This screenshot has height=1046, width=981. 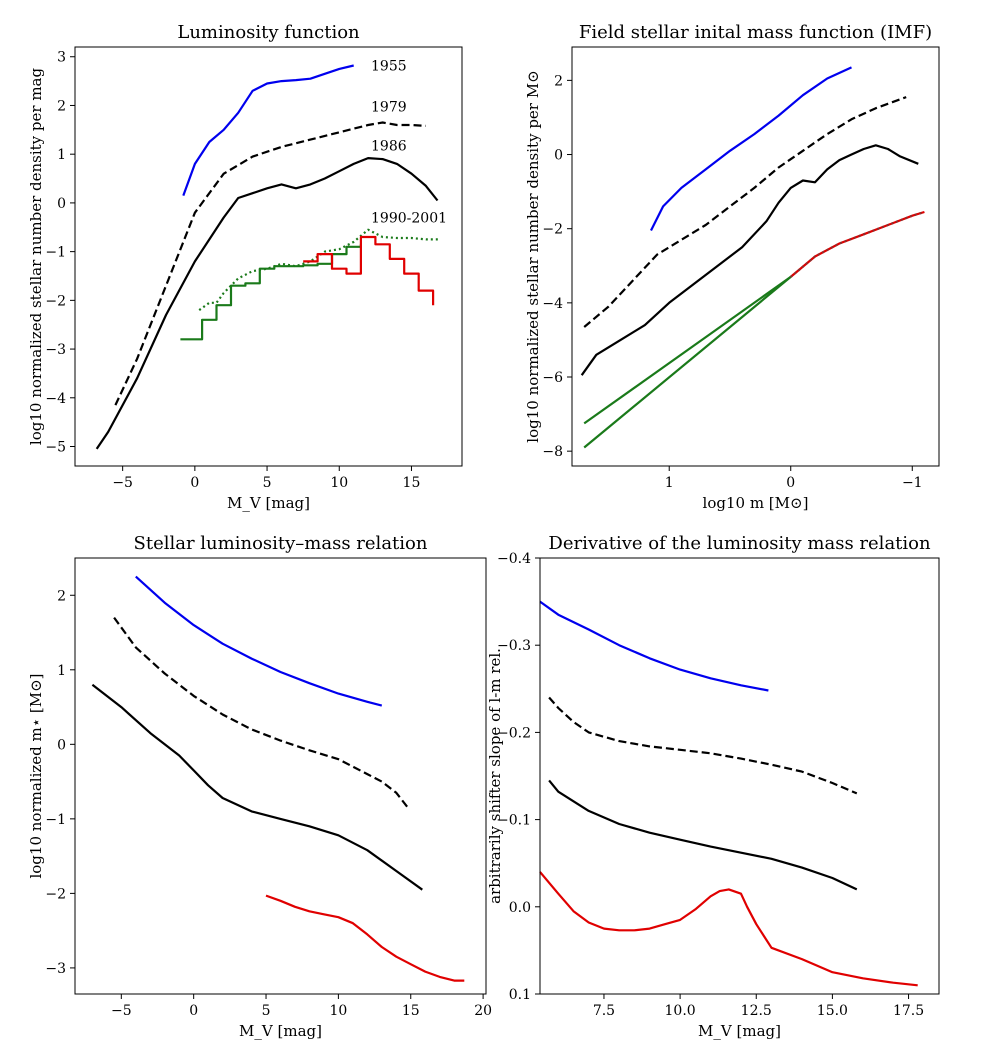 I want to click on series-1-2-line, so click(x=749, y=260).